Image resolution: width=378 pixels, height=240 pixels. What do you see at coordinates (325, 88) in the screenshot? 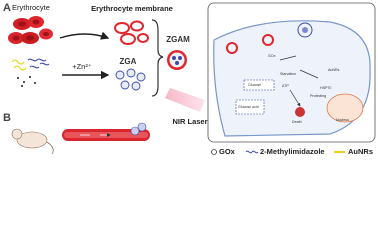
I see `cell-label: HSP70` at bounding box center [325, 88].